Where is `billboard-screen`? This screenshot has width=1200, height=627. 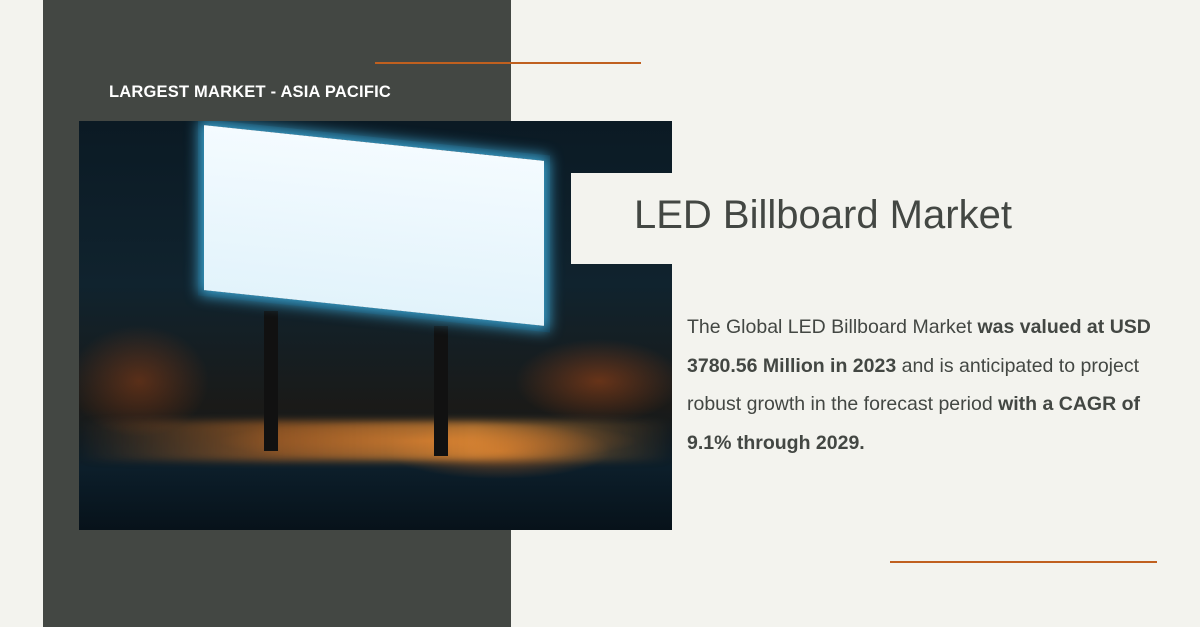 billboard-screen is located at coordinates (374, 225).